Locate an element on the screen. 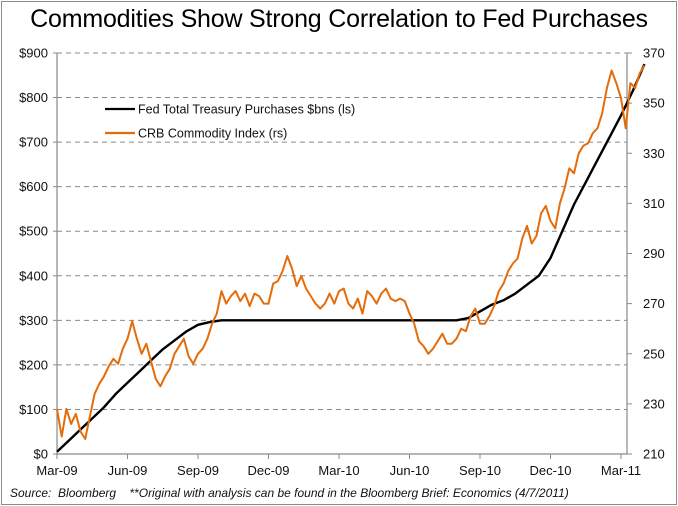 The height and width of the screenshot is (506, 678). right-axis-ticks: 210 230 250 270 290 310 330 350 370 is located at coordinates (646, 254).